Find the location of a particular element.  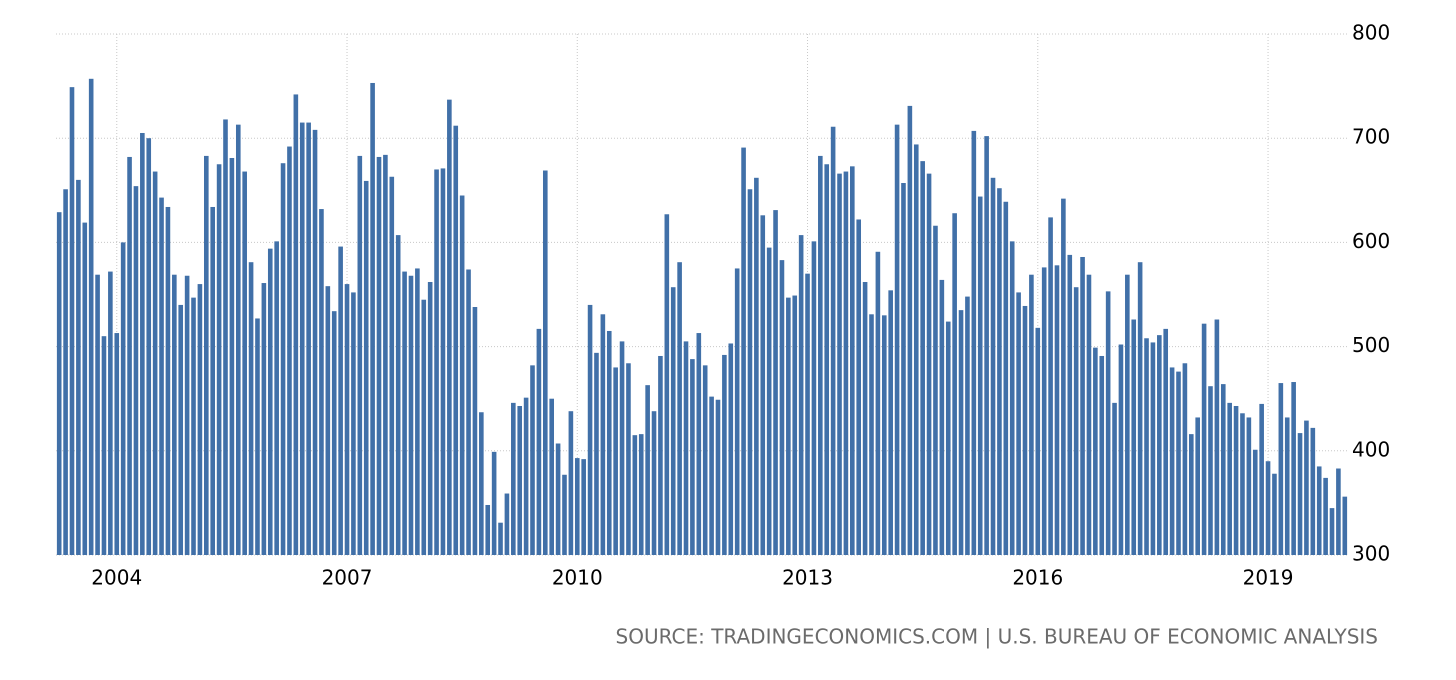

x-tick-label: 2007 is located at coordinates (347, 578).